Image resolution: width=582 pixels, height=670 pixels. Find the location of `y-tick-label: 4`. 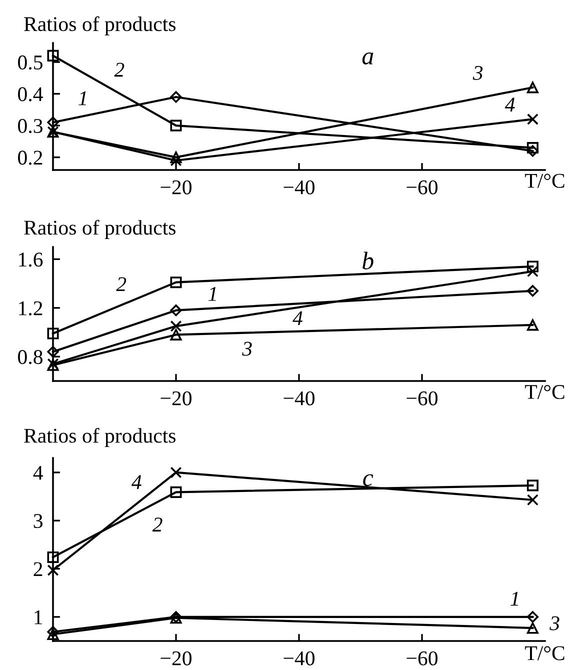

y-tick-label: 4 is located at coordinates (38, 473).